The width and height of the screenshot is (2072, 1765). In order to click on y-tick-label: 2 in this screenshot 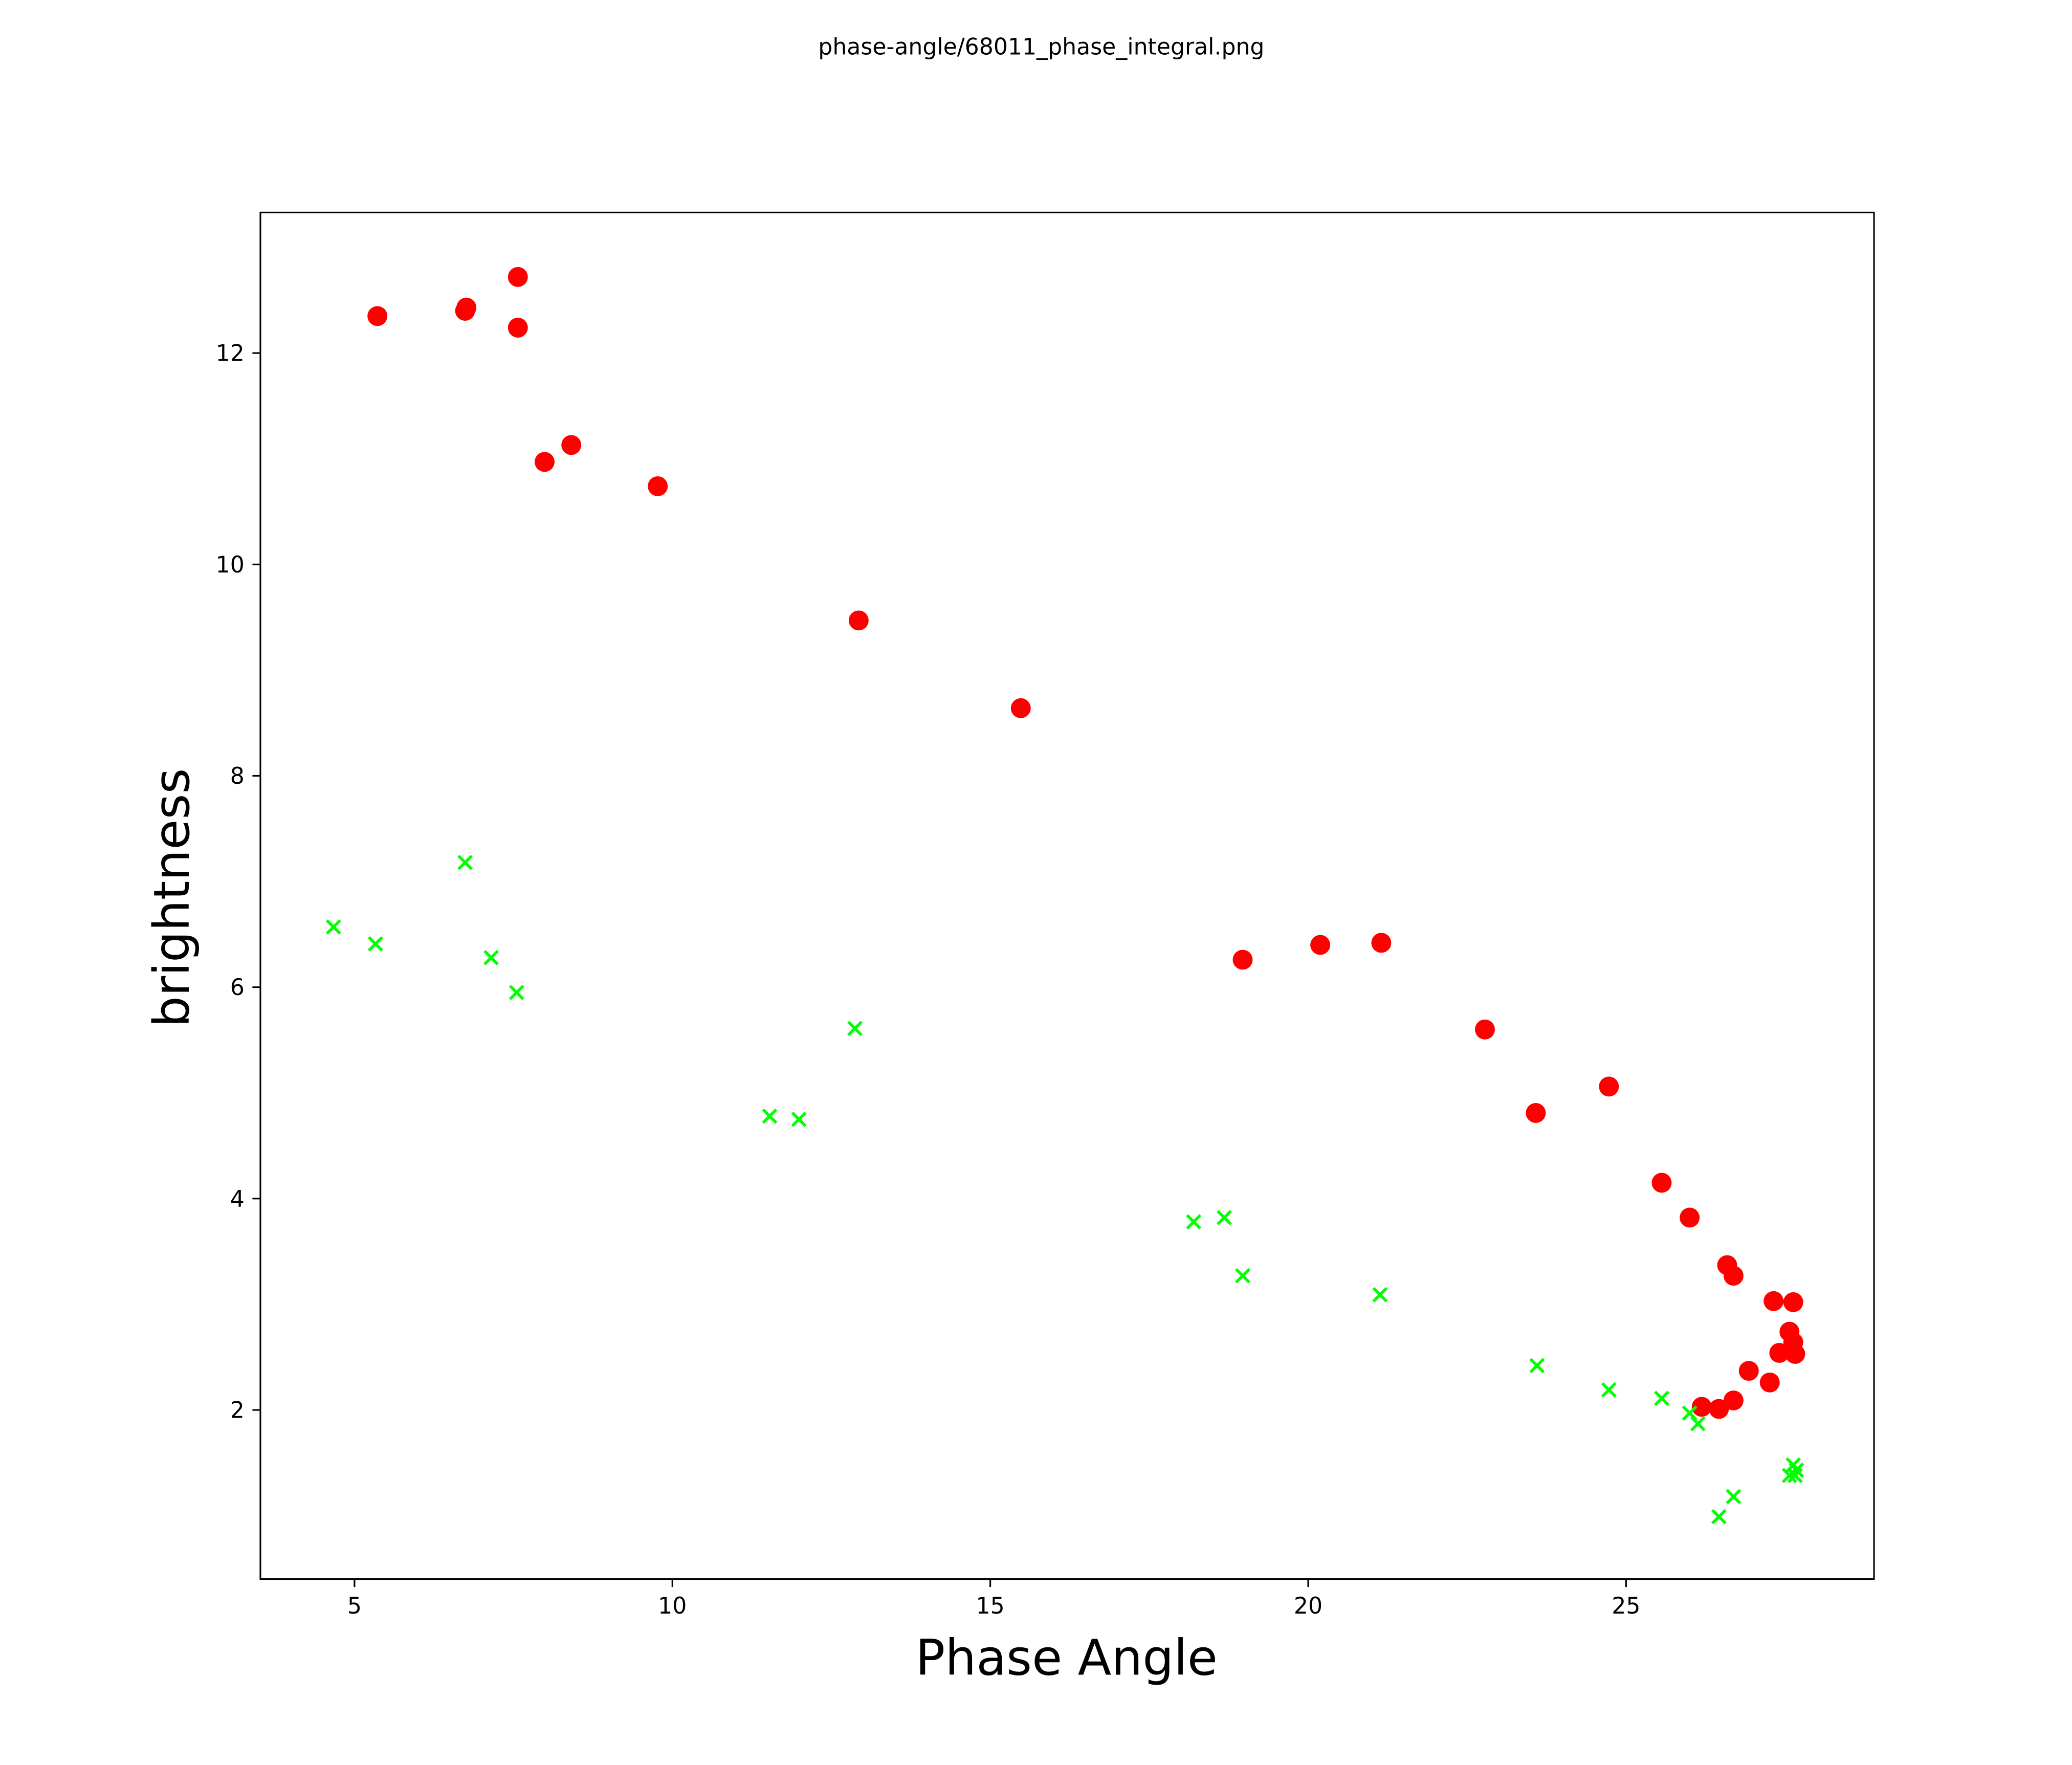, I will do `click(237, 1411)`.